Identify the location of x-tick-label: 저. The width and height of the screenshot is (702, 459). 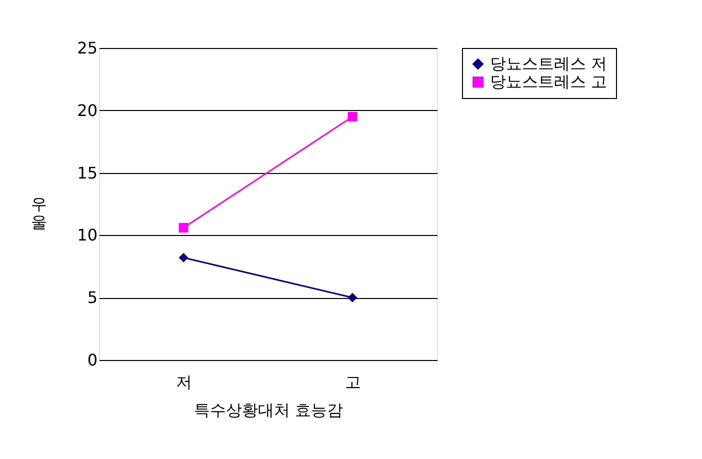
(184, 382).